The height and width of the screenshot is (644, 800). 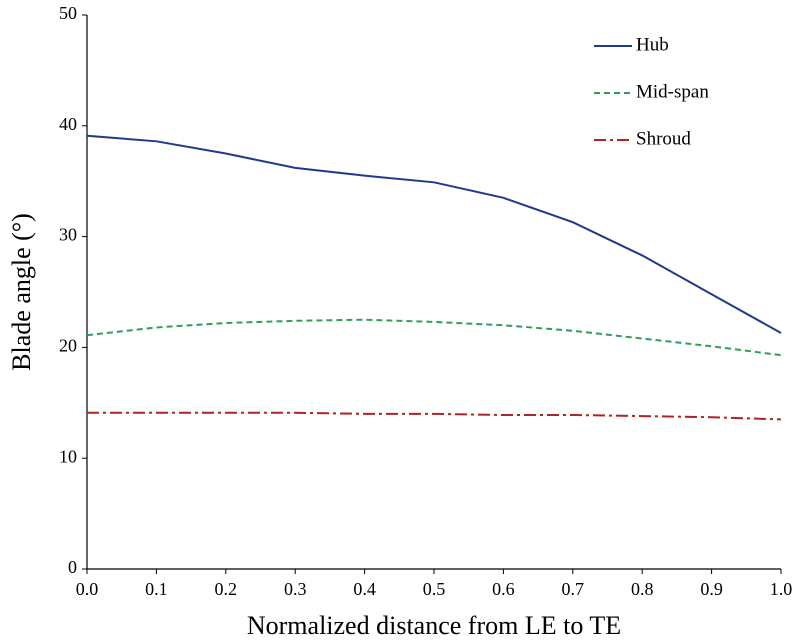 What do you see at coordinates (573, 589) in the screenshot?
I see `x-tick-label: 0.7` at bounding box center [573, 589].